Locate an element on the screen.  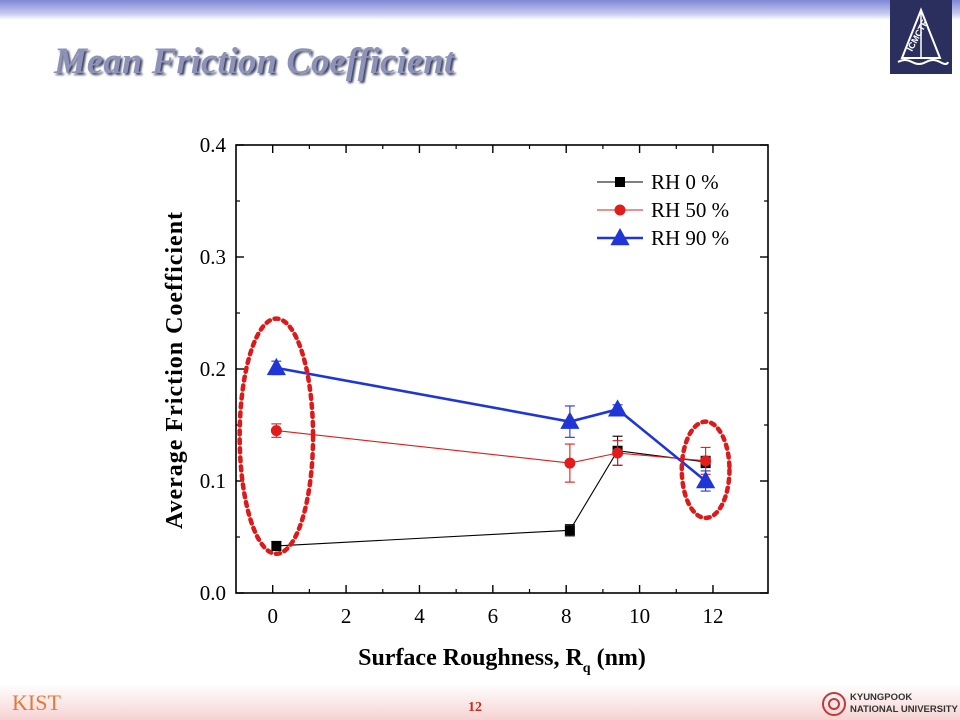
chart-legend: RH 0 % RH 50 % RH 90 % is located at coordinates (663, 210).